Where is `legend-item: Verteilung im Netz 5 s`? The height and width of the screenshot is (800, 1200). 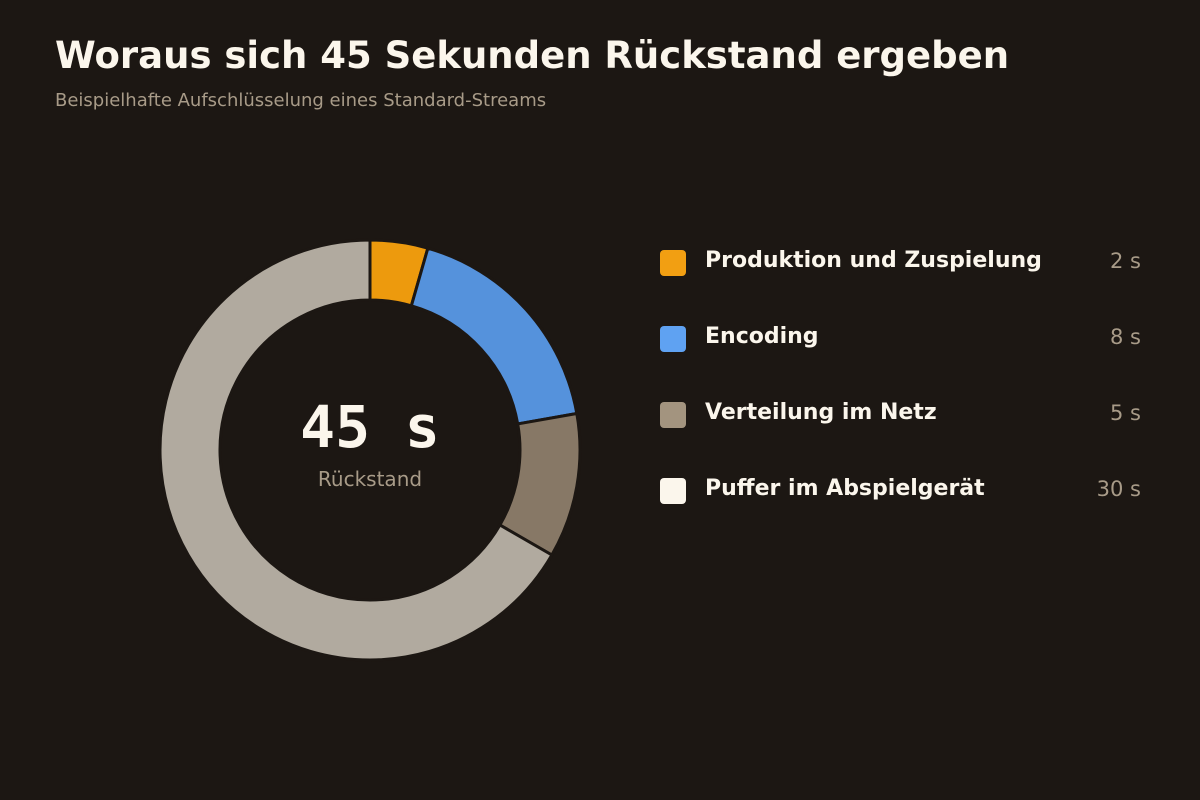
legend-item: Verteilung im Netz 5 s is located at coordinates (900, 423).